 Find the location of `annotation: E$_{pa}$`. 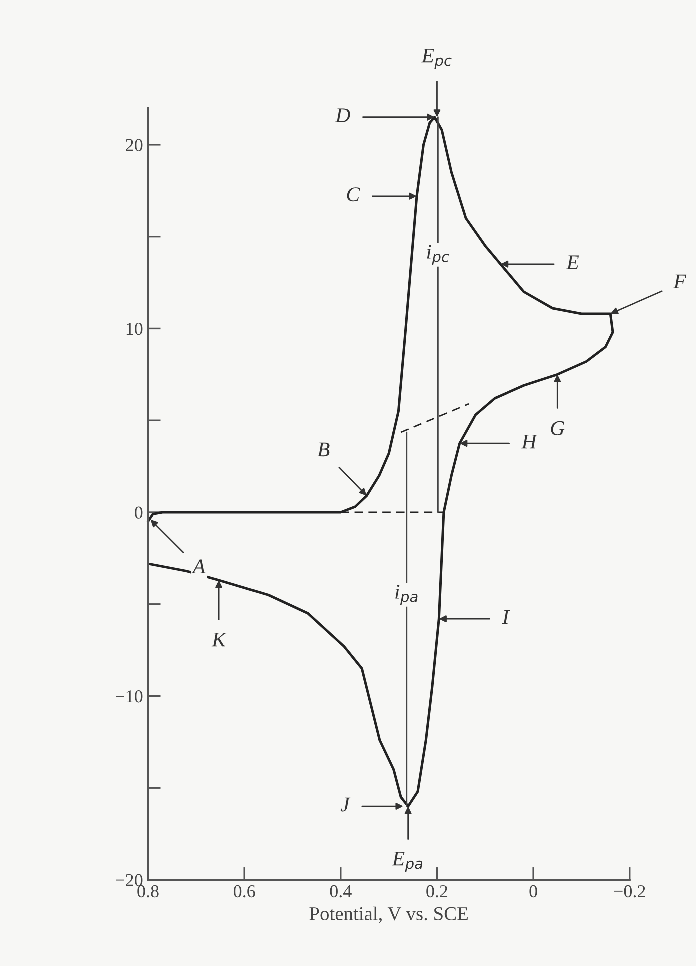

annotation: E$_{pa}$ is located at coordinates (407, 862).